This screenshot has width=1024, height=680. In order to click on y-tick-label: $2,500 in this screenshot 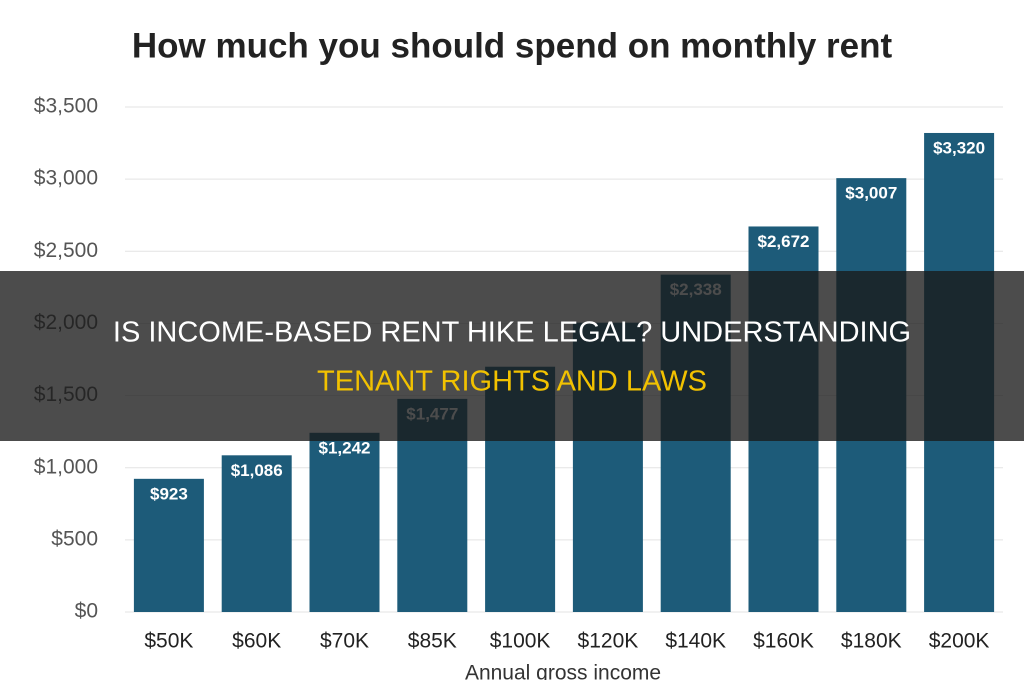, I will do `click(66, 250)`.